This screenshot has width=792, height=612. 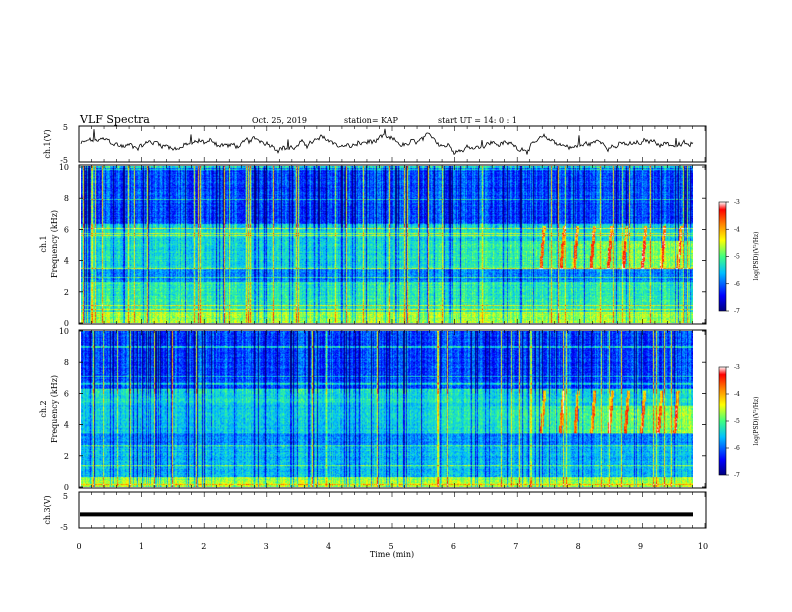 I want to click on ch1-waveform-panel: ch.1(V) 5 -5, so click(x=375, y=144).